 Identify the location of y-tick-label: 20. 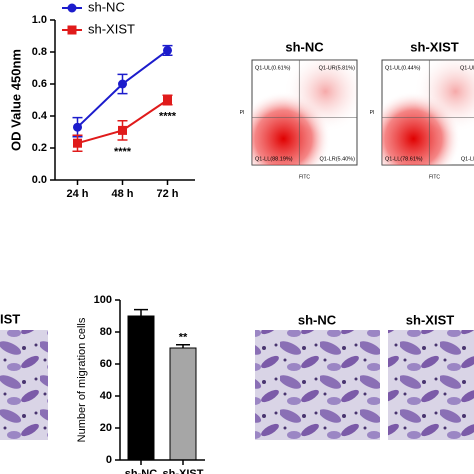
(106, 428).